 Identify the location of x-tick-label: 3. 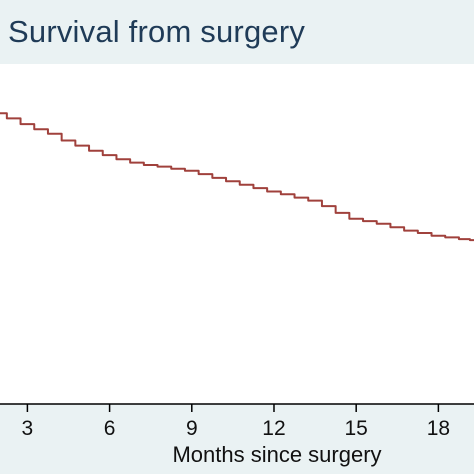
(28, 428).